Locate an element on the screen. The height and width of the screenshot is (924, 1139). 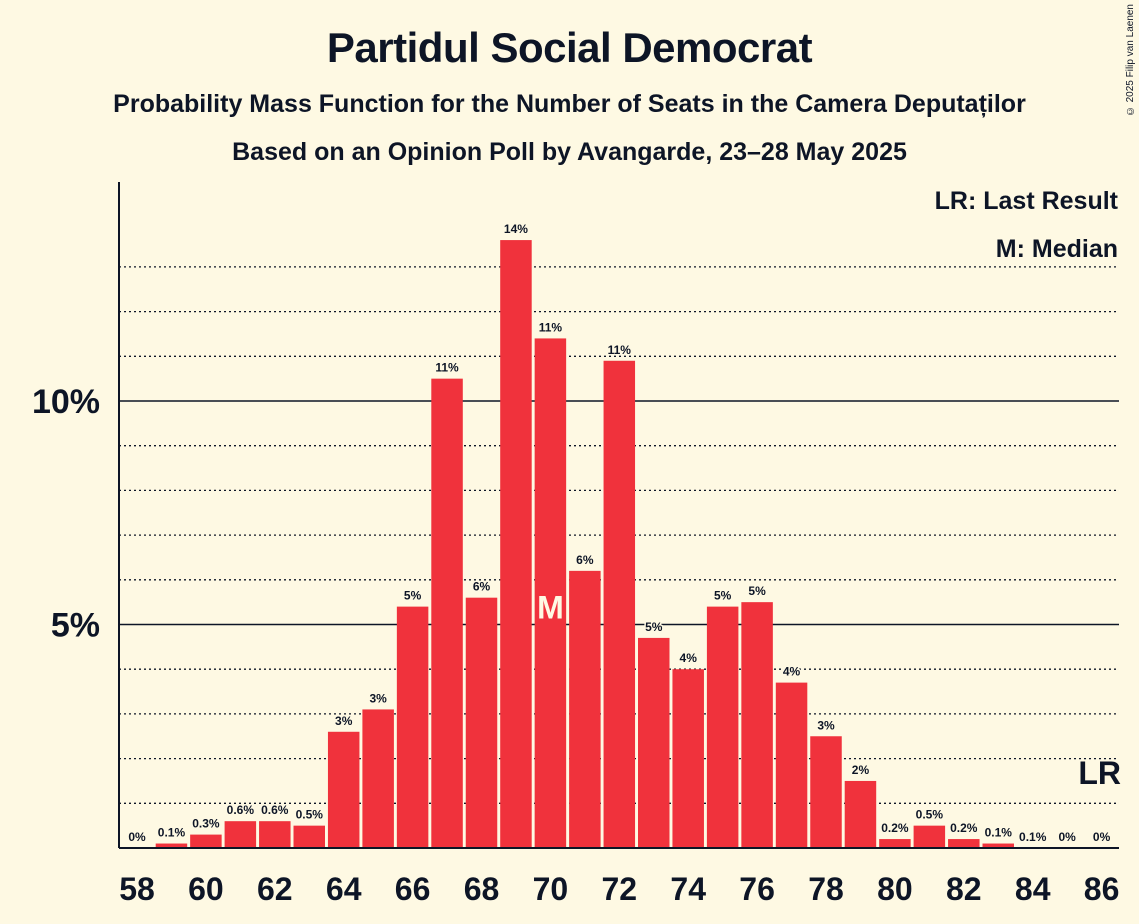
data-label-seat-73: 5% is located at coordinates (654, 627).